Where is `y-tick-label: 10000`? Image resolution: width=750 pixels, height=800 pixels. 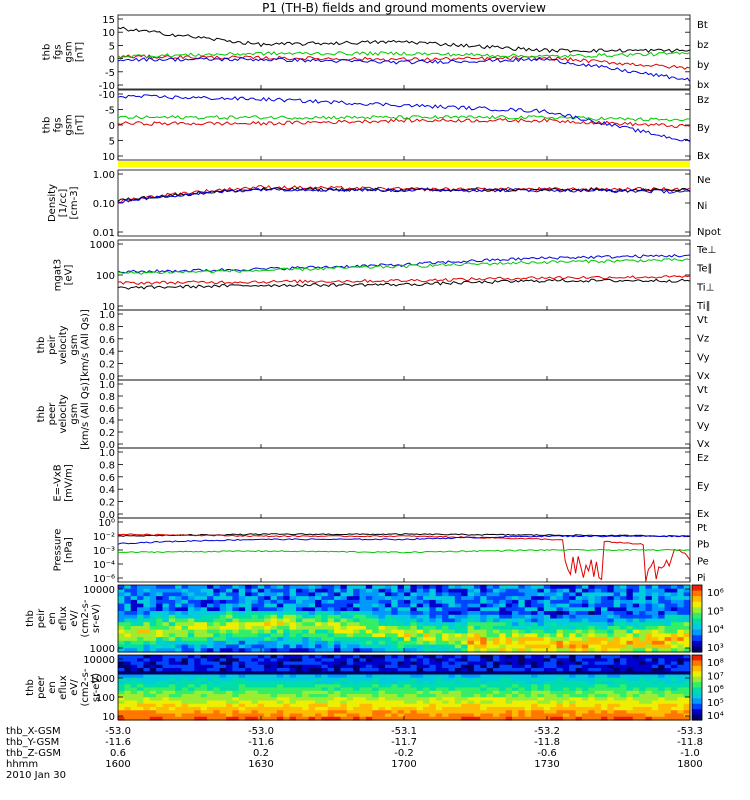
y-tick-label: 10000 is located at coordinates (99, 660).